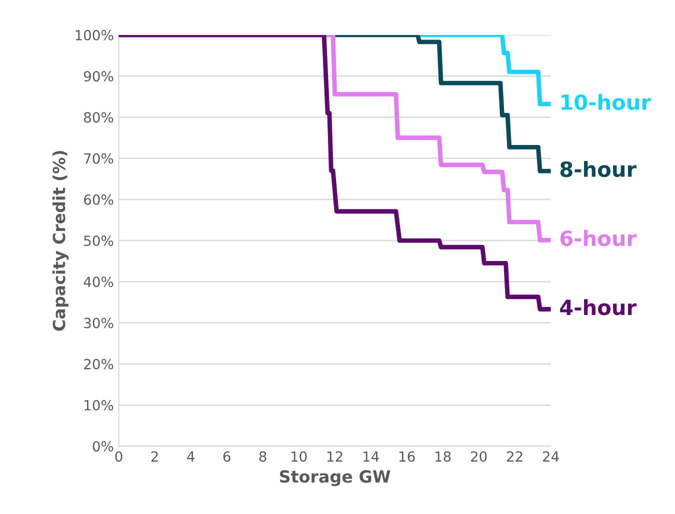  Describe the element at coordinates (95, 35) in the screenshot. I see `y-tick-label: 100%` at that location.